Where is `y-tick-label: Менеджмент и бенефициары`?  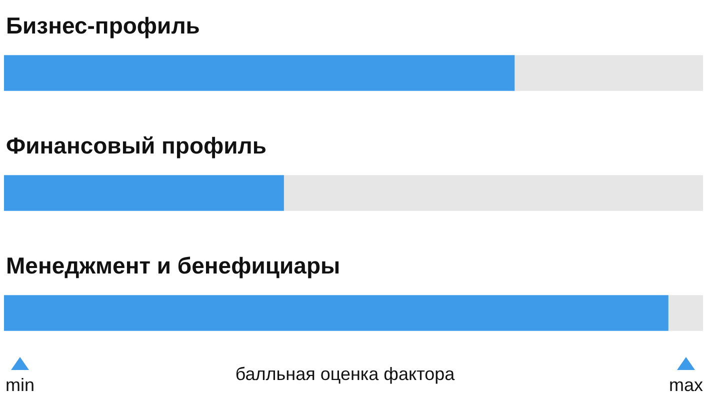
y-tick-label: Менеджмент и бенефициары is located at coordinates (173, 265).